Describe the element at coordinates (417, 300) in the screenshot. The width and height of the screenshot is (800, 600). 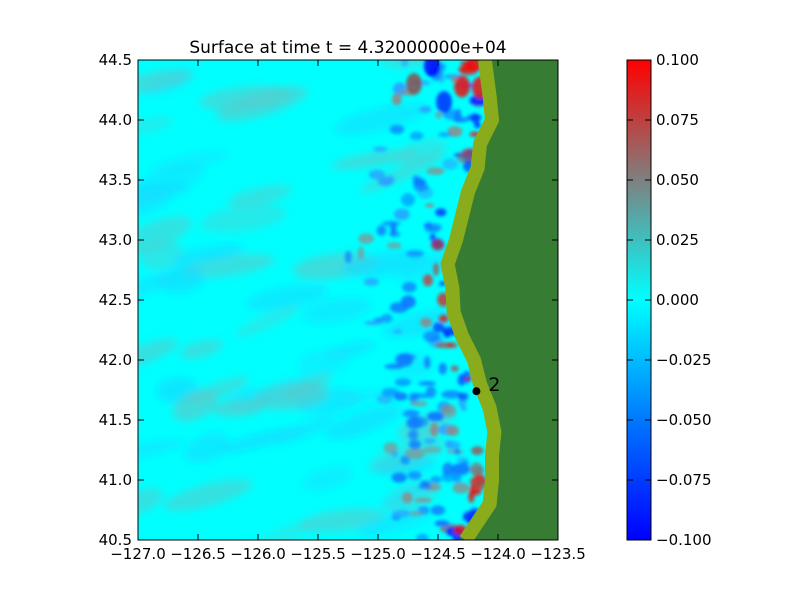
I see `nearshore-anomalies` at that location.